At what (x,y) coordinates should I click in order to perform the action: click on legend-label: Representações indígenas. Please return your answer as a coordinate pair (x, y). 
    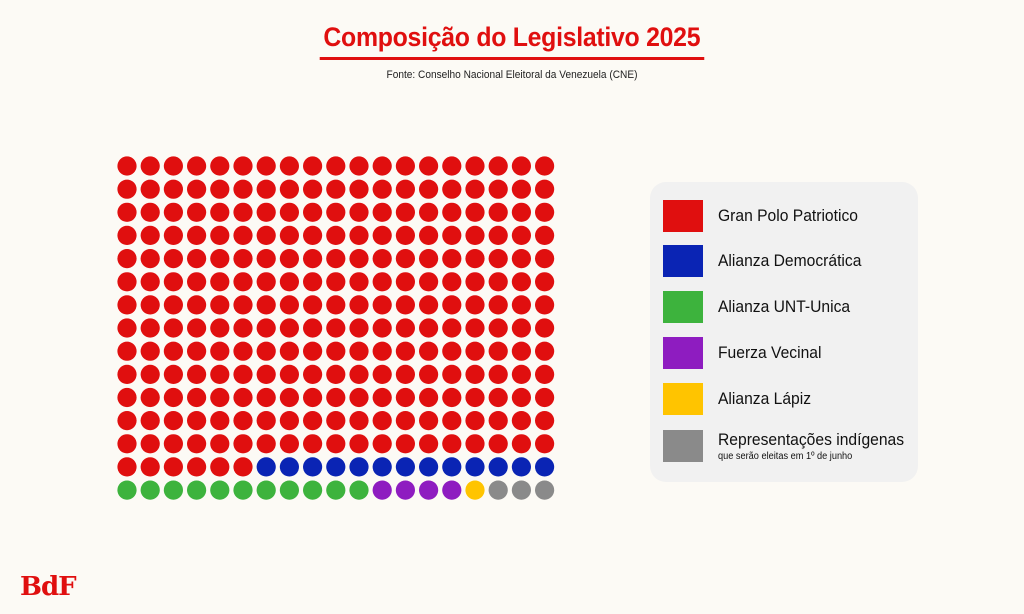
    Looking at the image, I should click on (811, 439).